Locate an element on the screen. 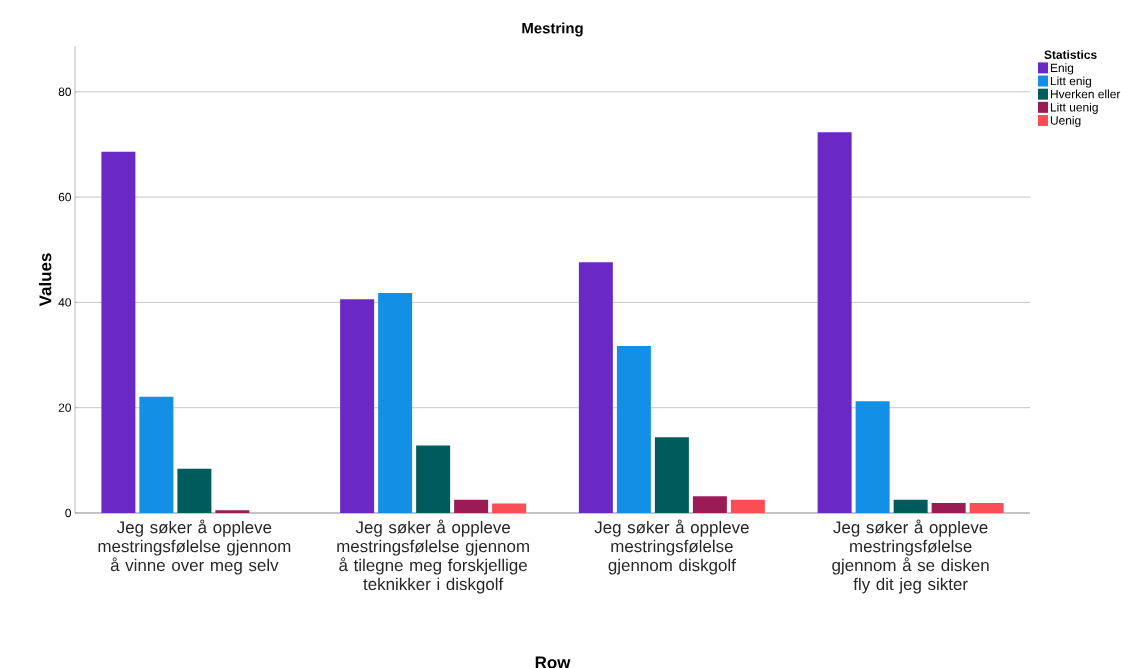 This screenshot has width=1139, height=668. chart-title: Mestring is located at coordinates (552, 29).